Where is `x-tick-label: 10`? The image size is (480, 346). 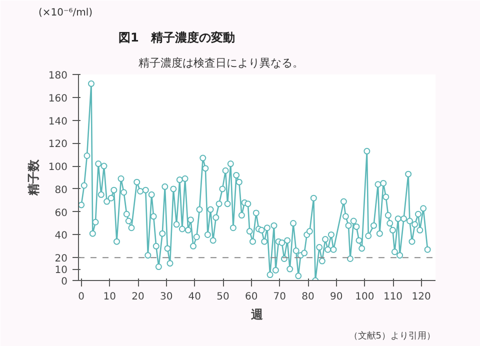 x-tick-label: 10 is located at coordinates (109, 297).